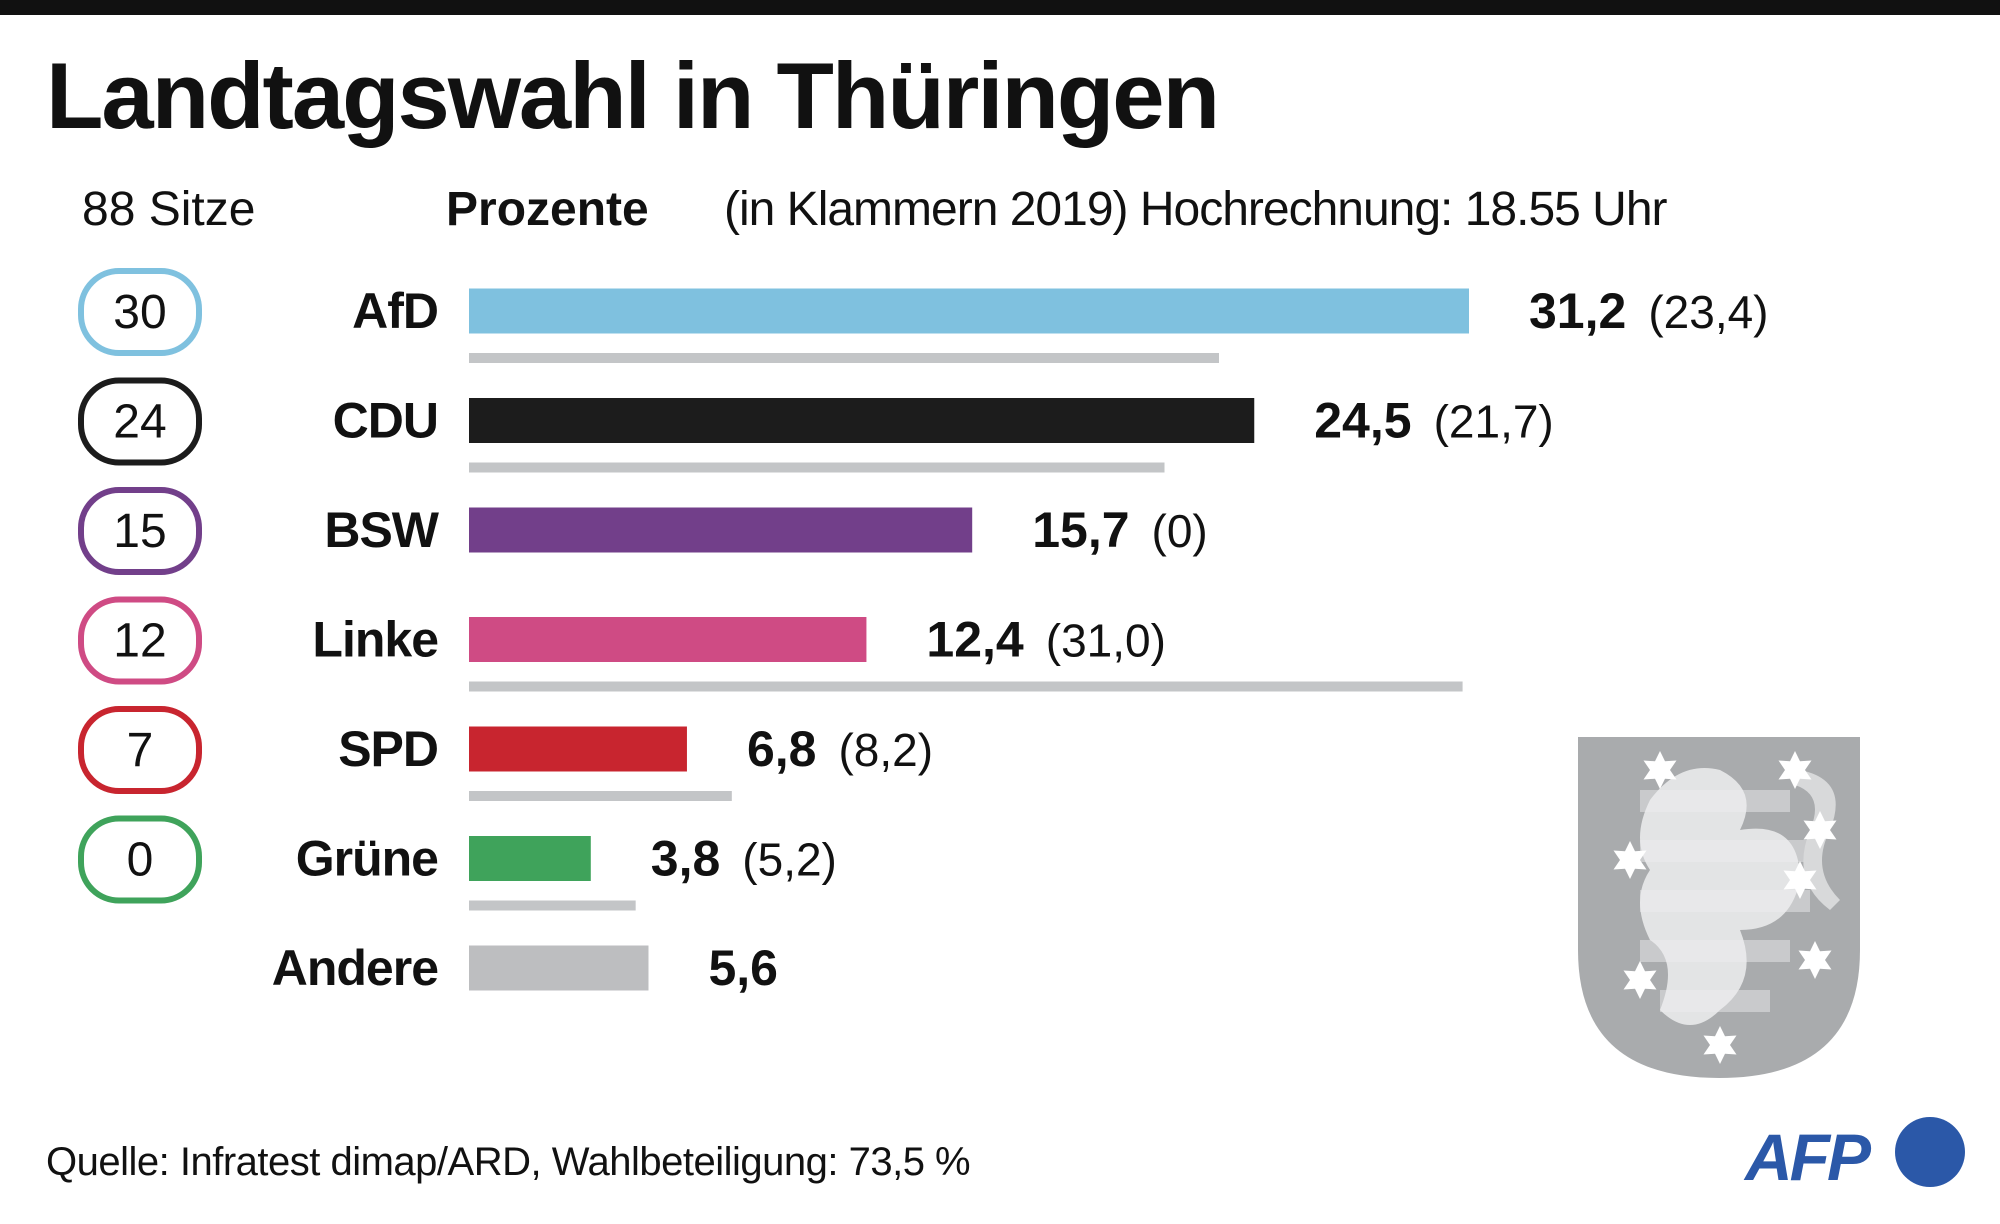 The width and height of the screenshot is (2000, 1224). I want to click on seats-count: 12, so click(139, 641).